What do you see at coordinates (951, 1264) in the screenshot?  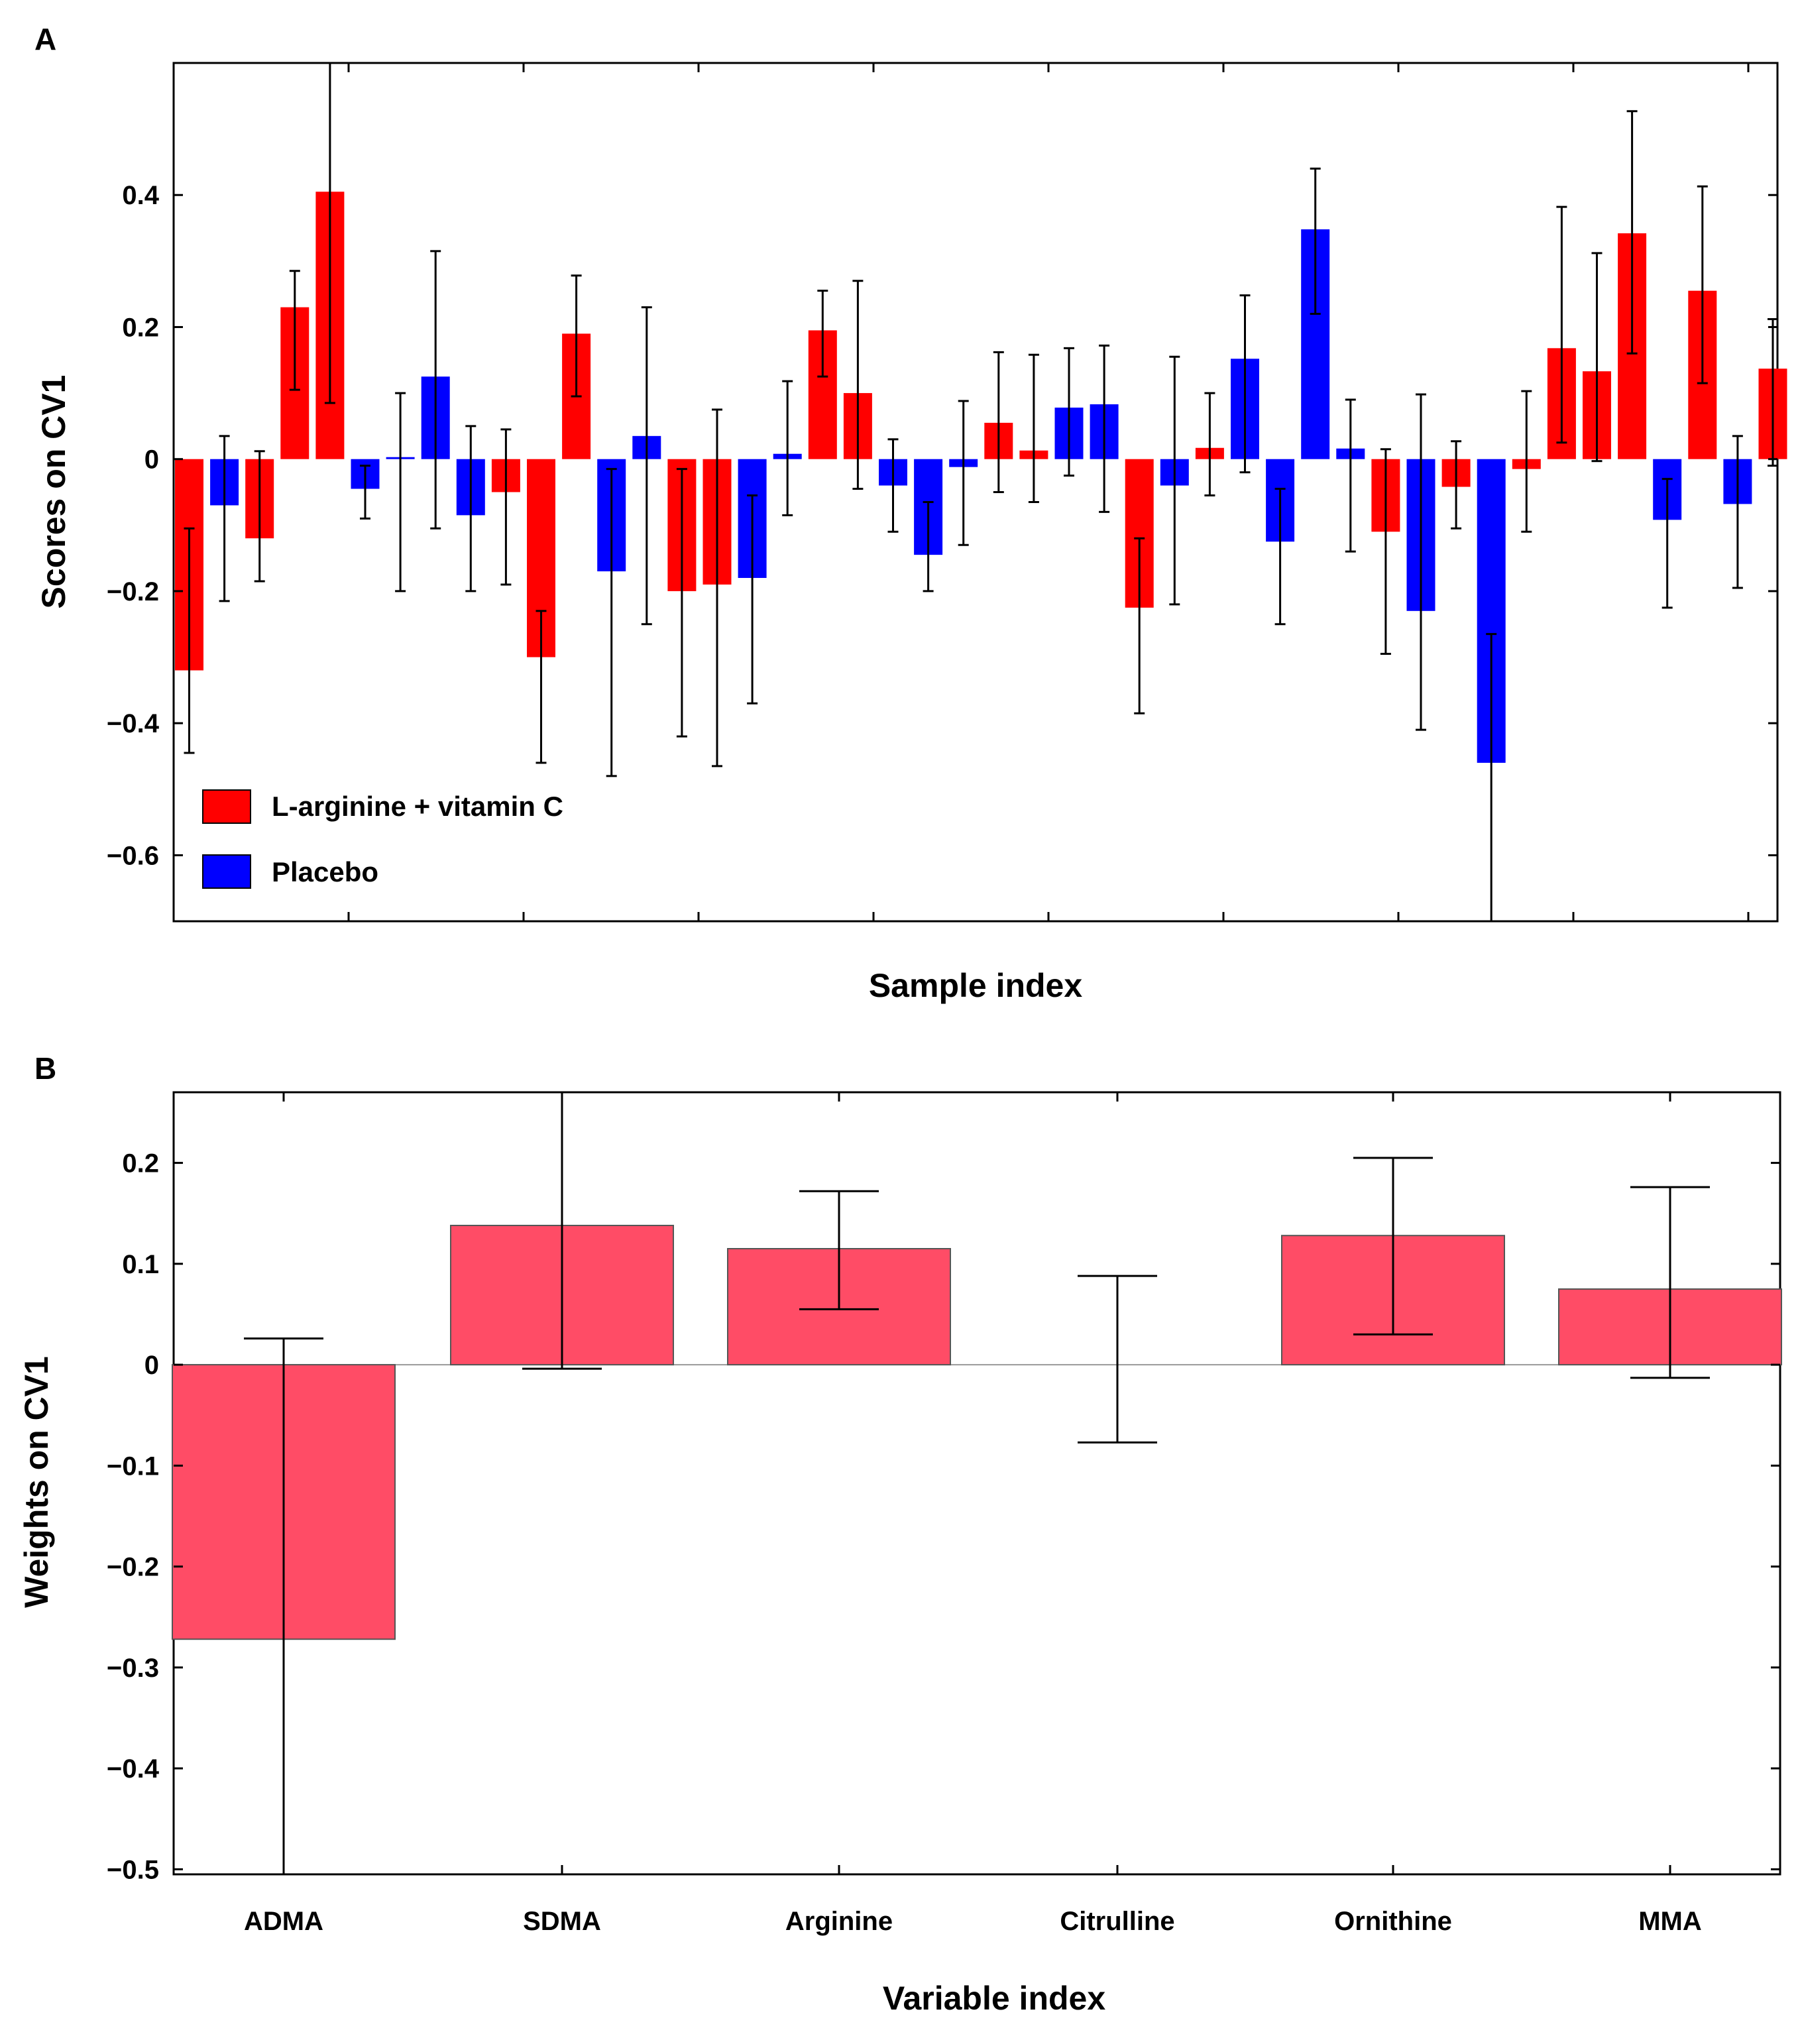 I see `panel-b-y-tick: 0.1` at bounding box center [951, 1264].